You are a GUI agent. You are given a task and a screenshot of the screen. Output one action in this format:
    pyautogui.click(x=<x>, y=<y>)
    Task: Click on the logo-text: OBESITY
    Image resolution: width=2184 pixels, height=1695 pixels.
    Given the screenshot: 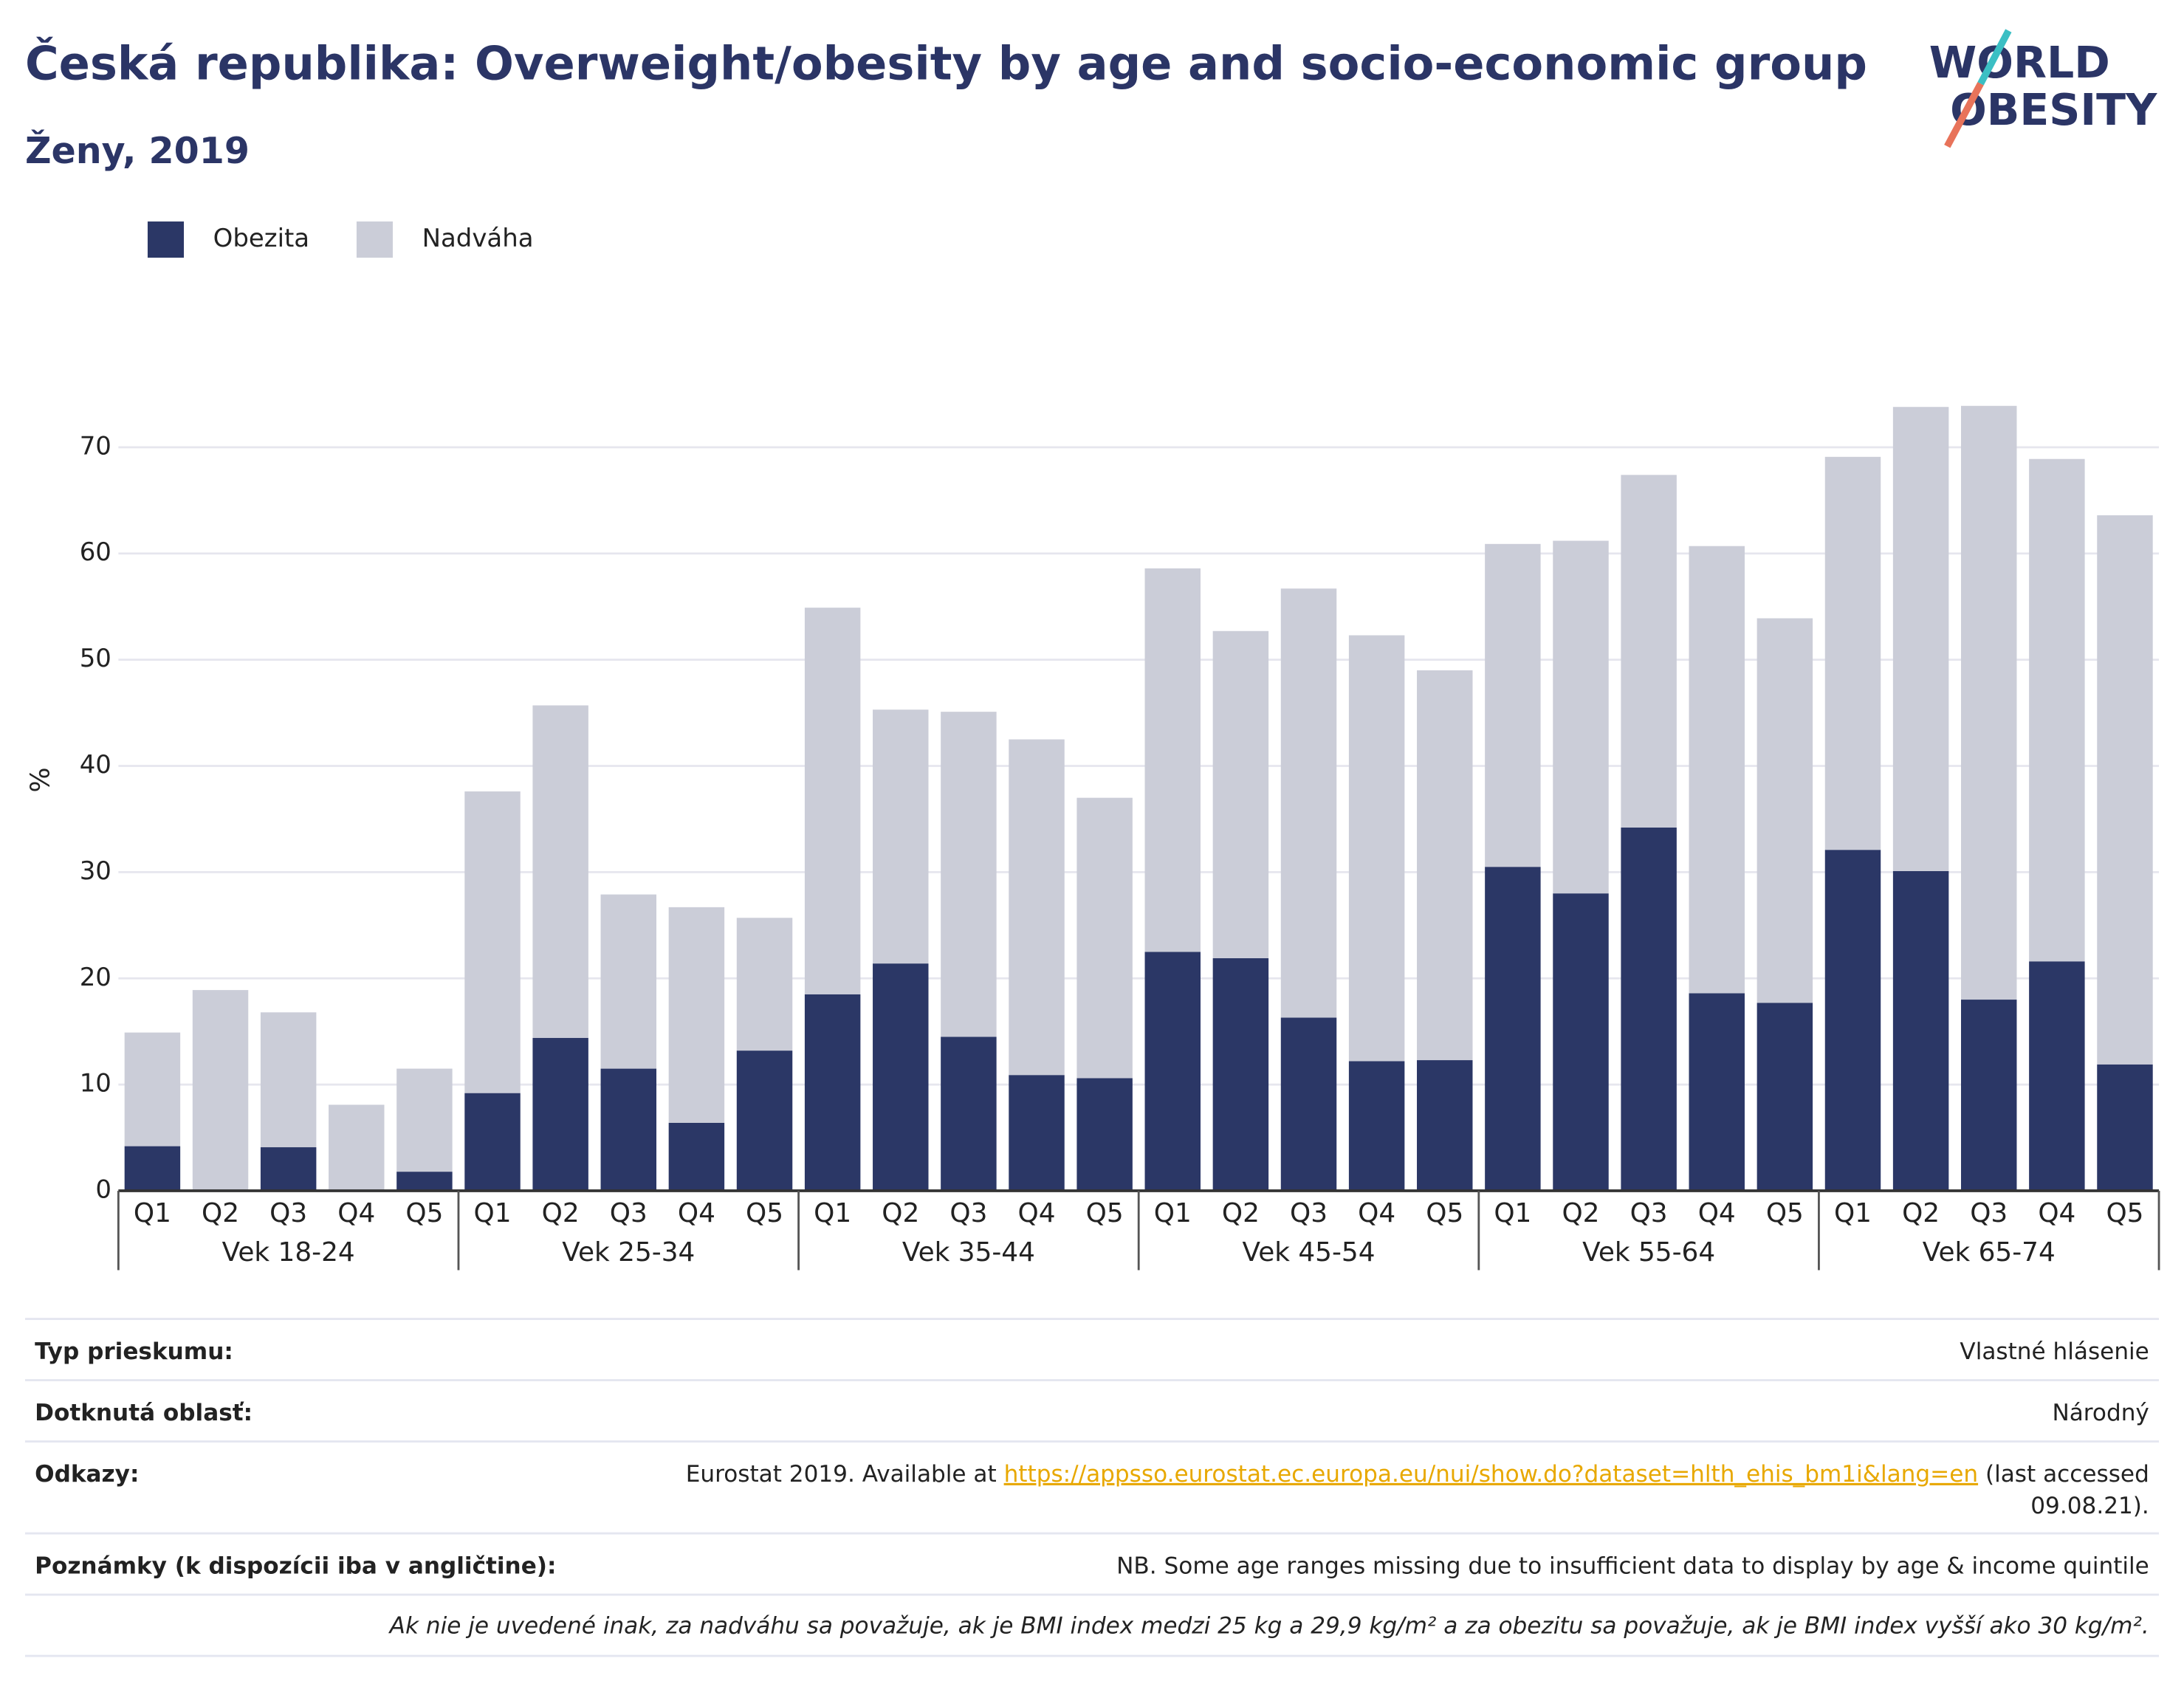 What is the action you would take?
    pyautogui.click(x=2053, y=110)
    